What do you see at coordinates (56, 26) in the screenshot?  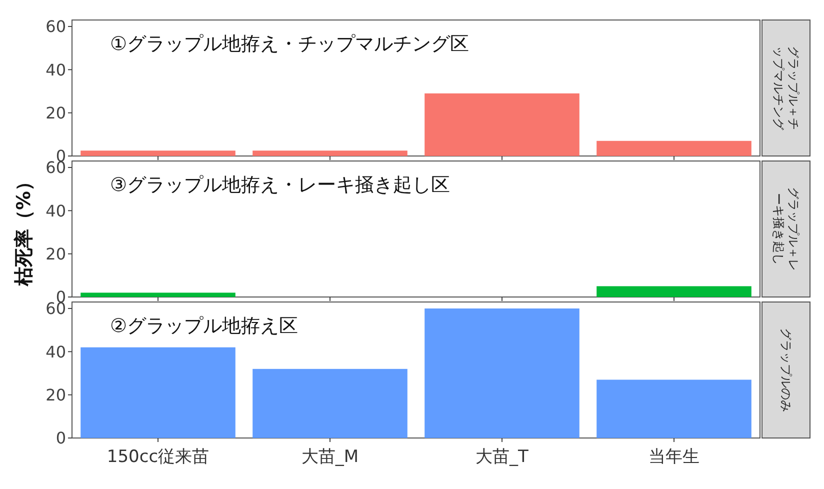 I see `y-tick-label: 60` at bounding box center [56, 26].